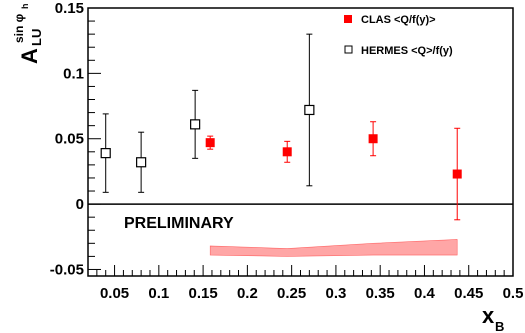  Describe the element at coordinates (380, 293) in the screenshot. I see `x-tick-label: 0.35` at that location.